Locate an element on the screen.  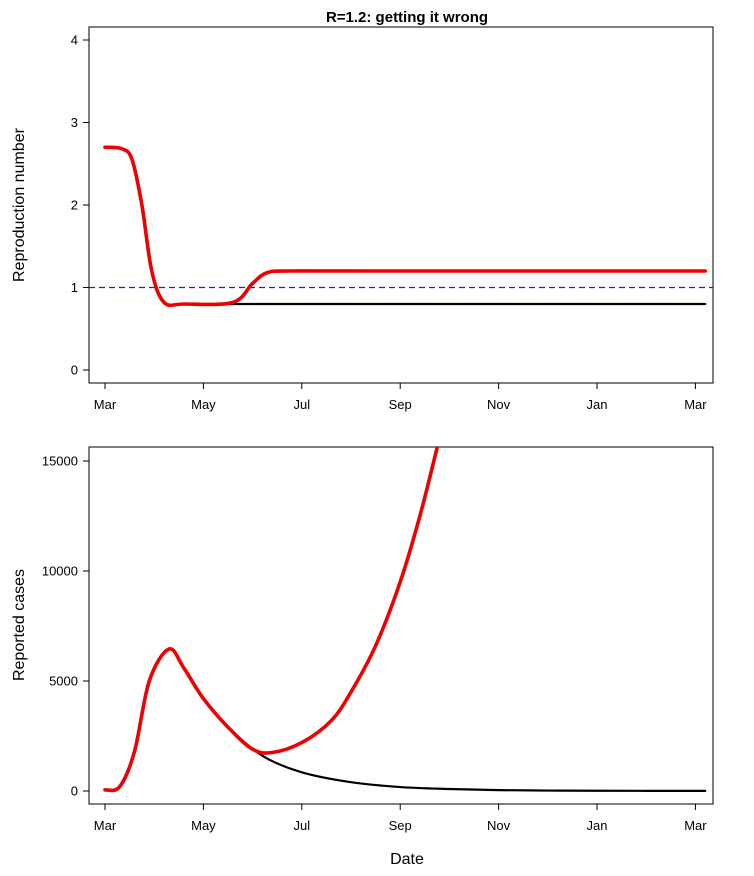
y-tick-label: 10000 is located at coordinates (60, 571).